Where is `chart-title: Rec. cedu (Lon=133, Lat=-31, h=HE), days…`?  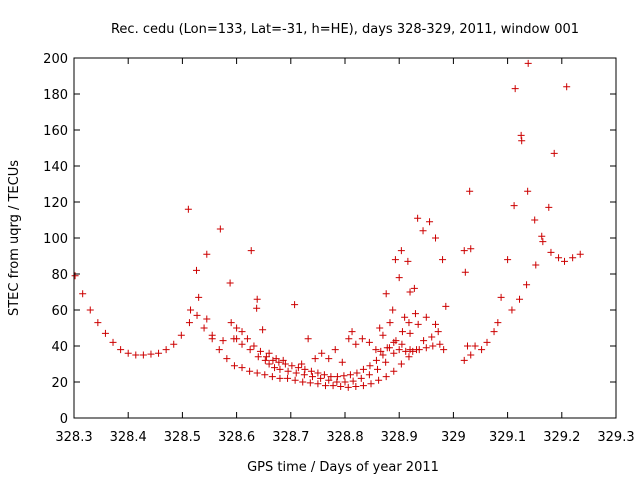 chart-title: Rec. cedu (Lon=133, Lat=-31, h=HE), days… is located at coordinates (345, 29).